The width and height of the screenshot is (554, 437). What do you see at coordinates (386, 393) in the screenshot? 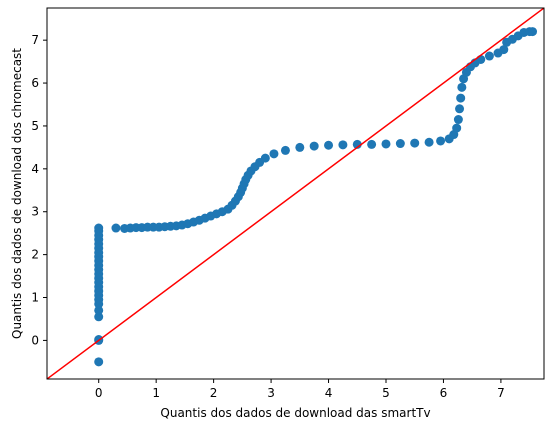
I see `x-tick-label: 5` at bounding box center [386, 393].